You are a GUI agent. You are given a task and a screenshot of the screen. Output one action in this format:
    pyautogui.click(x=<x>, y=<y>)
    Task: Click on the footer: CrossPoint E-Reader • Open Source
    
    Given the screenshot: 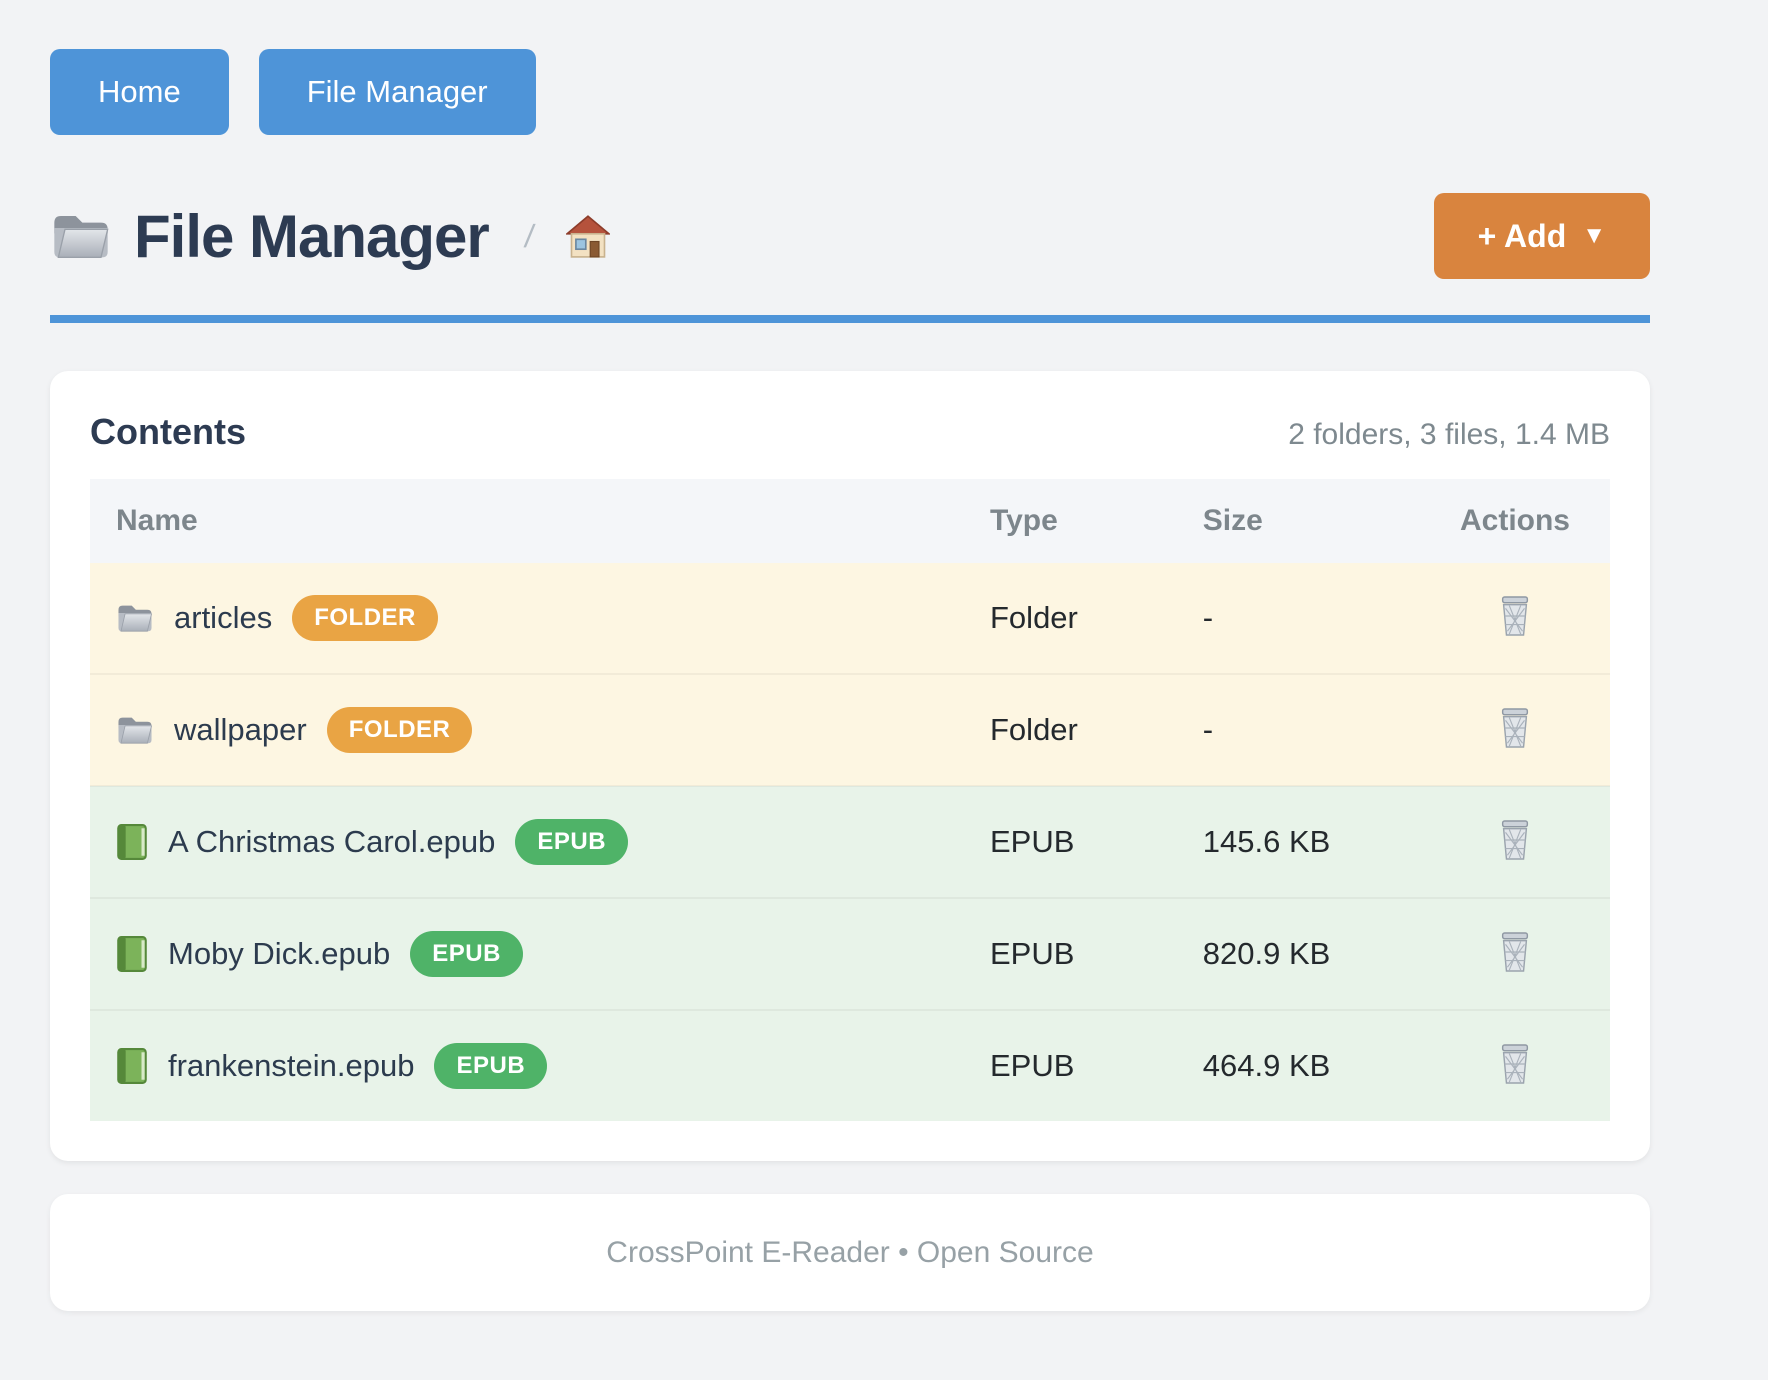 What is the action you would take?
    pyautogui.click(x=850, y=1252)
    